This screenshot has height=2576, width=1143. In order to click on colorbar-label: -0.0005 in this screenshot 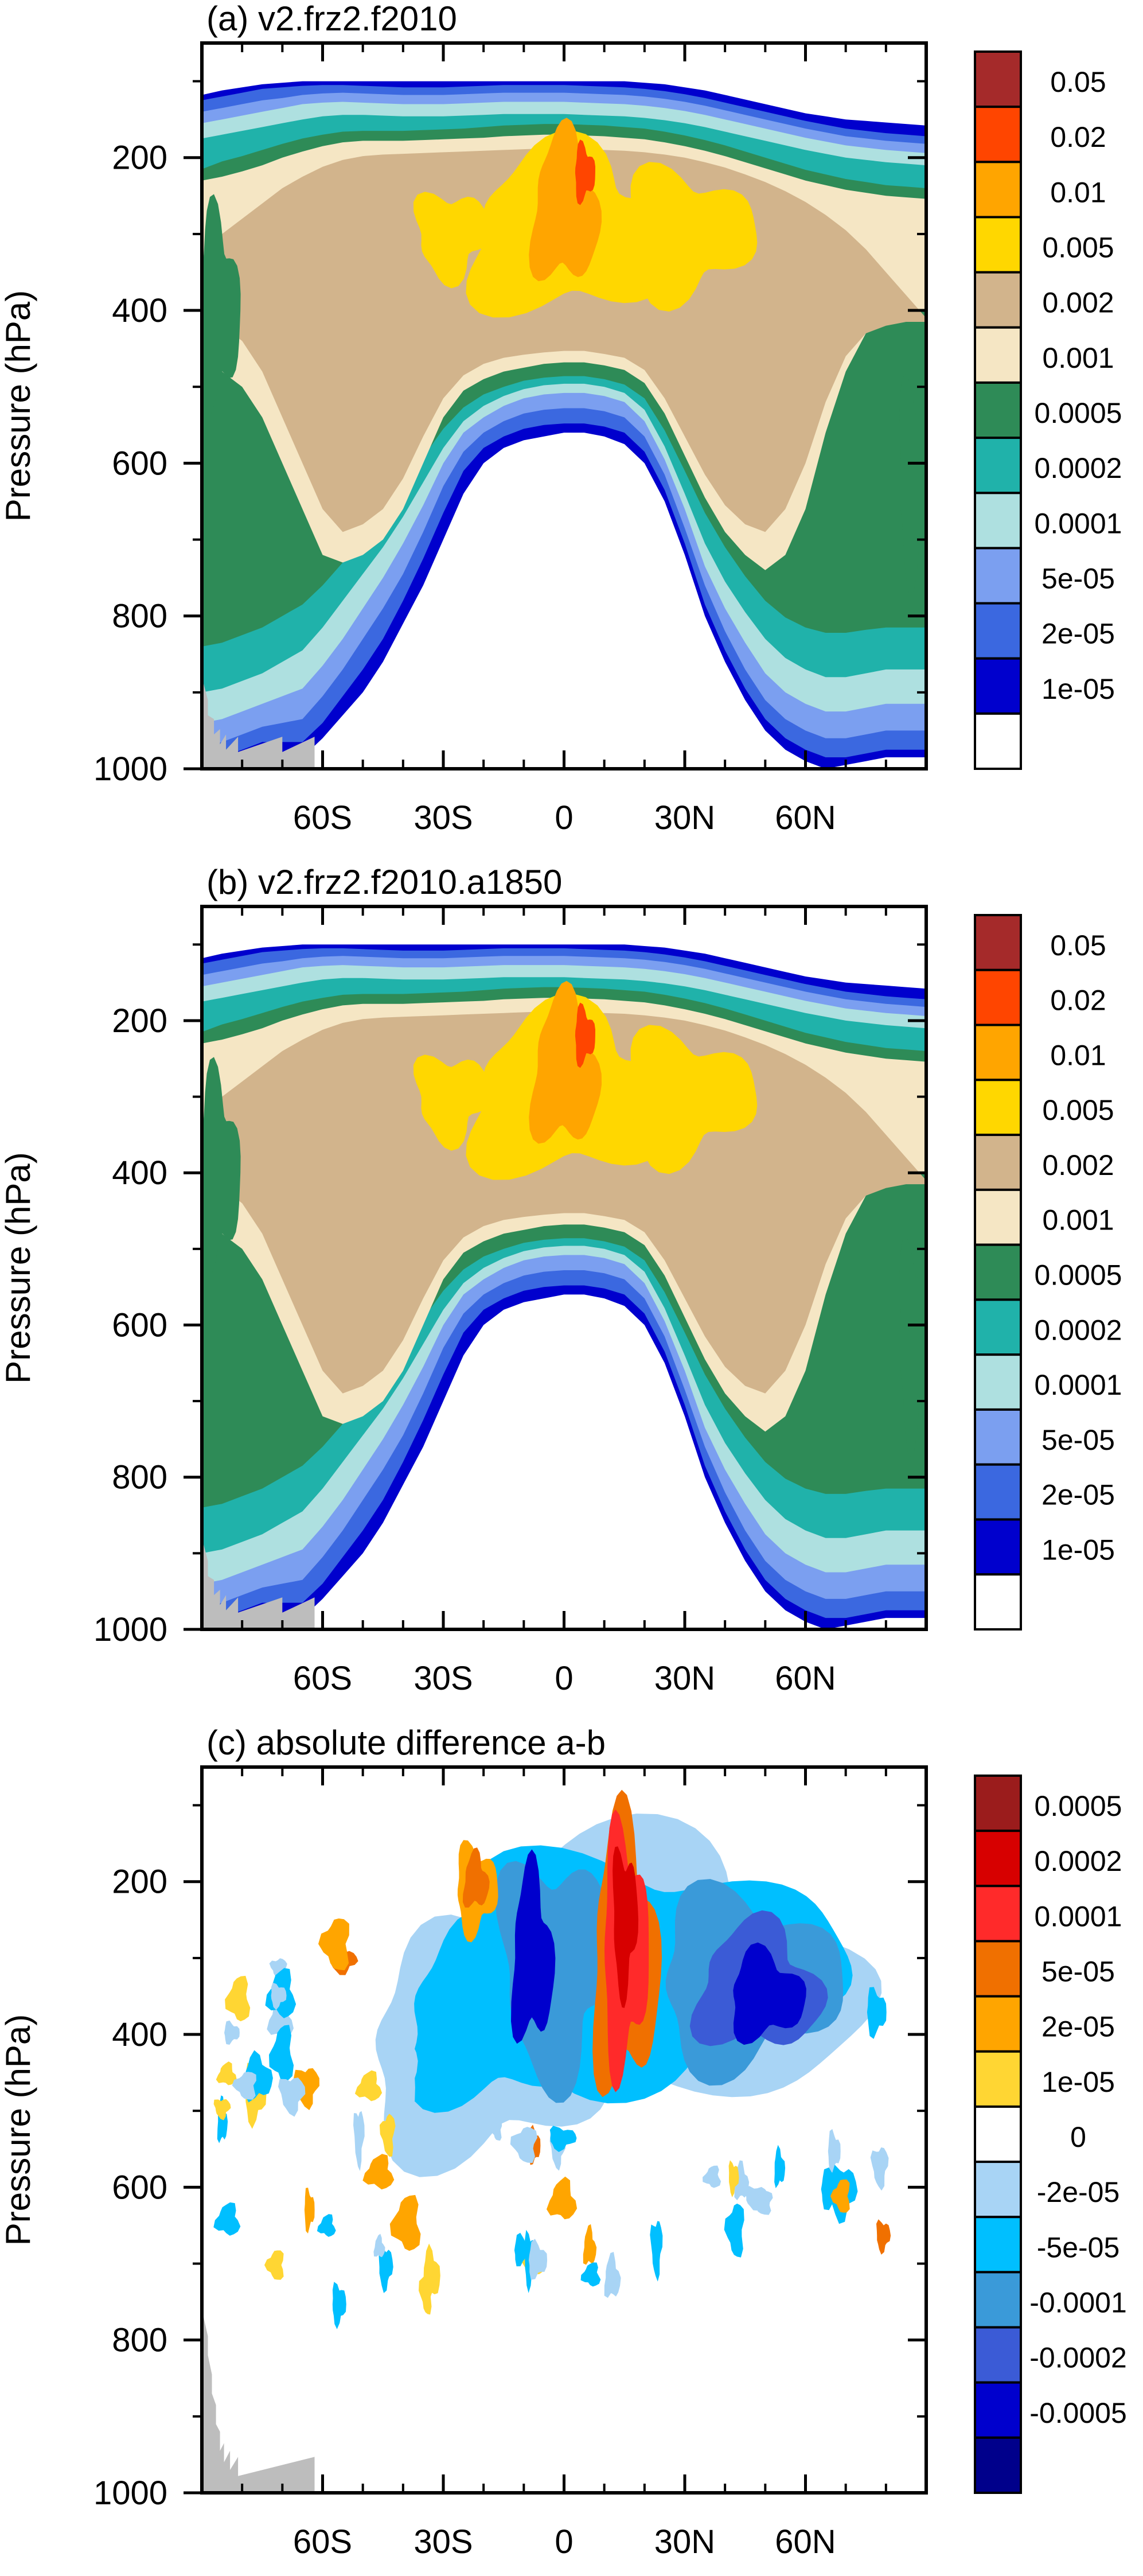, I will do `click(1078, 2413)`.